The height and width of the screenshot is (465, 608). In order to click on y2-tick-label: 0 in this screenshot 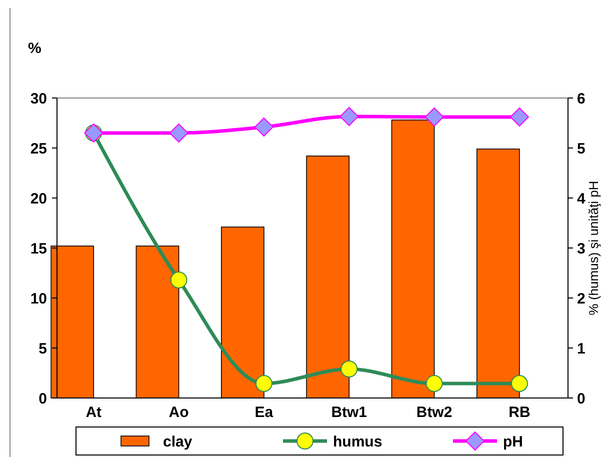, I will do `click(581, 399)`.